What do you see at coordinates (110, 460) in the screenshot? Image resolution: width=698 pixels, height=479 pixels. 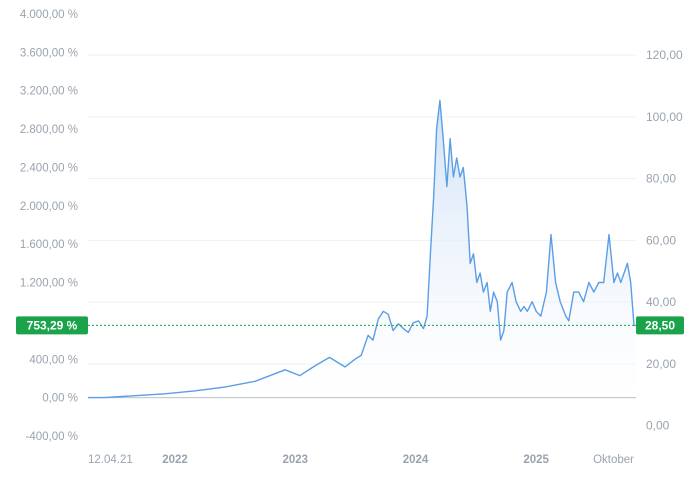 I see `x-tick-label: 12.04.21` at bounding box center [110, 460].